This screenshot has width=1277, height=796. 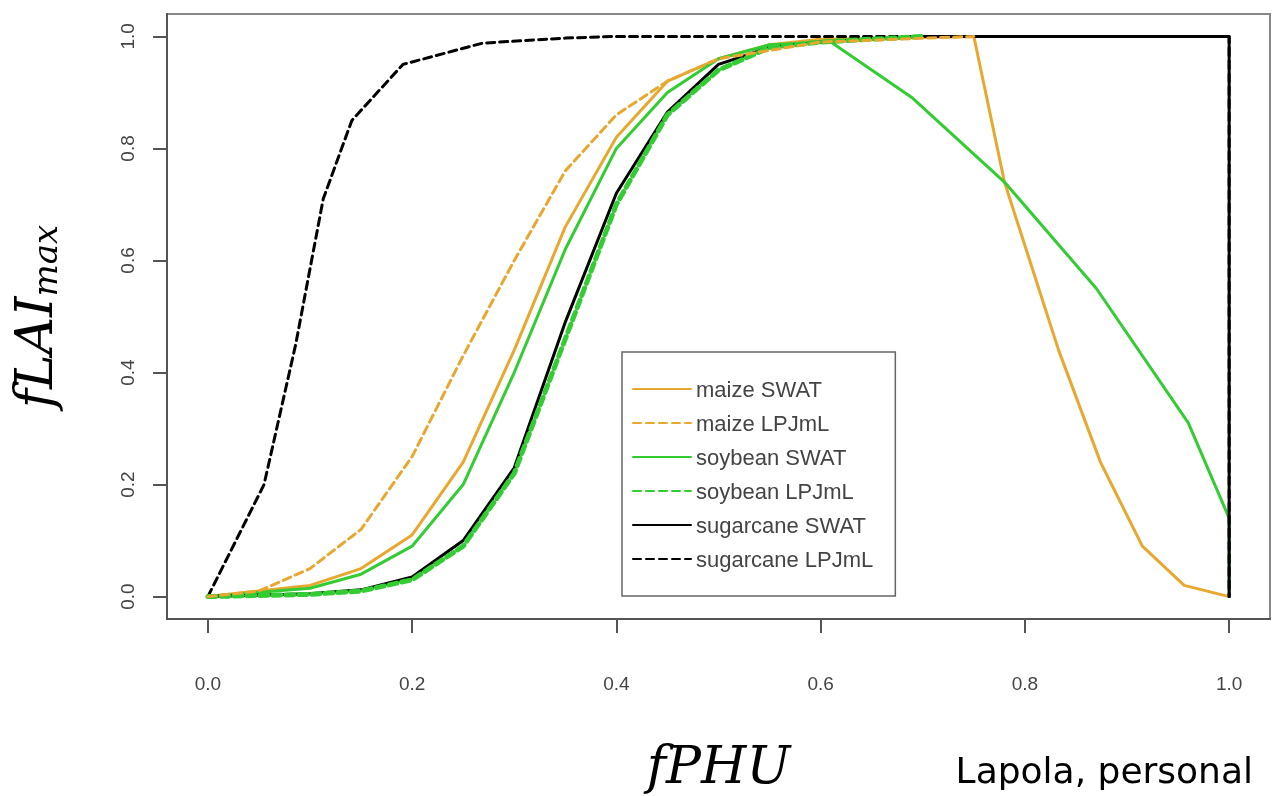 What do you see at coordinates (127, 372) in the screenshot?
I see `y-tick-label: 0.4` at bounding box center [127, 372].